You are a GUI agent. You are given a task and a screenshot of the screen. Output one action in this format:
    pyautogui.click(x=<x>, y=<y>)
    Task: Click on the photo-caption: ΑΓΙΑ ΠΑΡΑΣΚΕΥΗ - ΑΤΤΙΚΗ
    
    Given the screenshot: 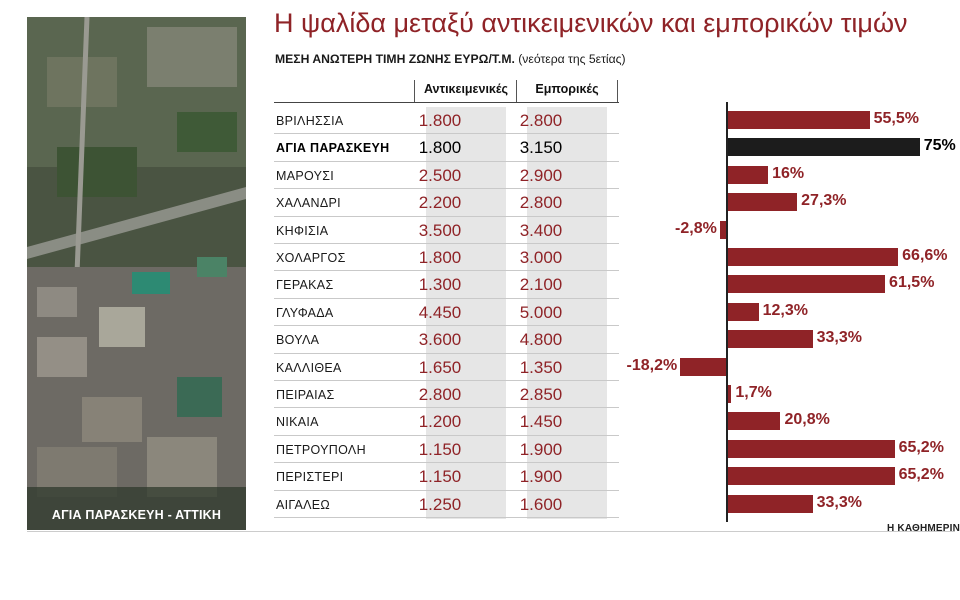 What is the action you would take?
    pyautogui.click(x=136, y=515)
    